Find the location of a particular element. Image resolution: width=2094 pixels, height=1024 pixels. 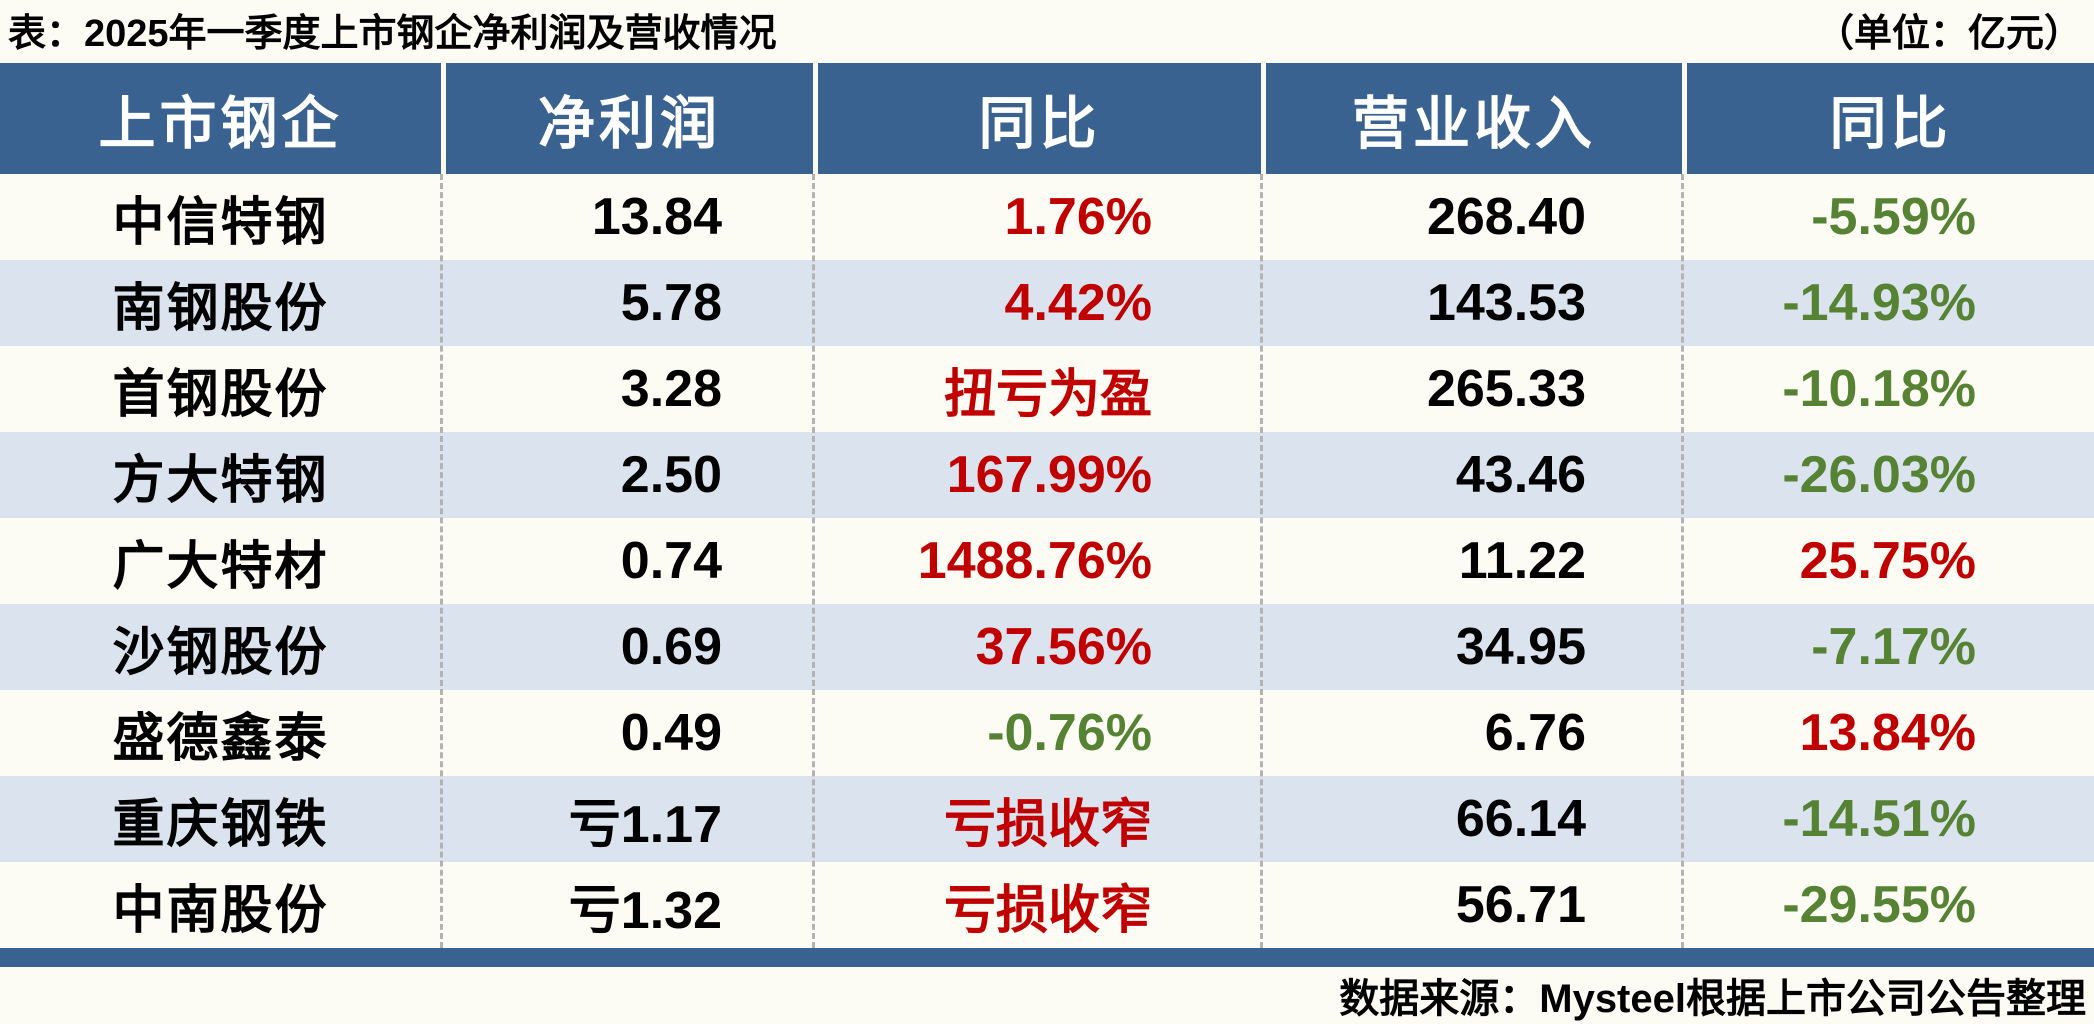

company-cell: 首钢股份 is located at coordinates (220, 394).